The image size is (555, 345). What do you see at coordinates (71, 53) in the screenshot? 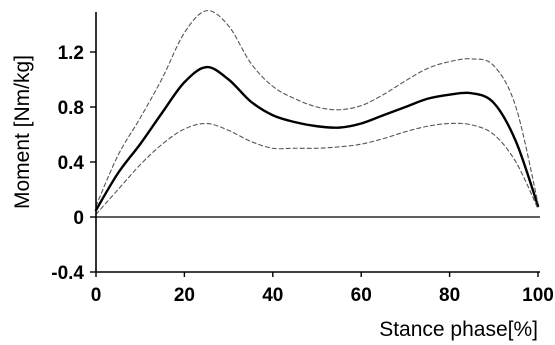
I see `y-tick-label: 1.2` at bounding box center [71, 53].